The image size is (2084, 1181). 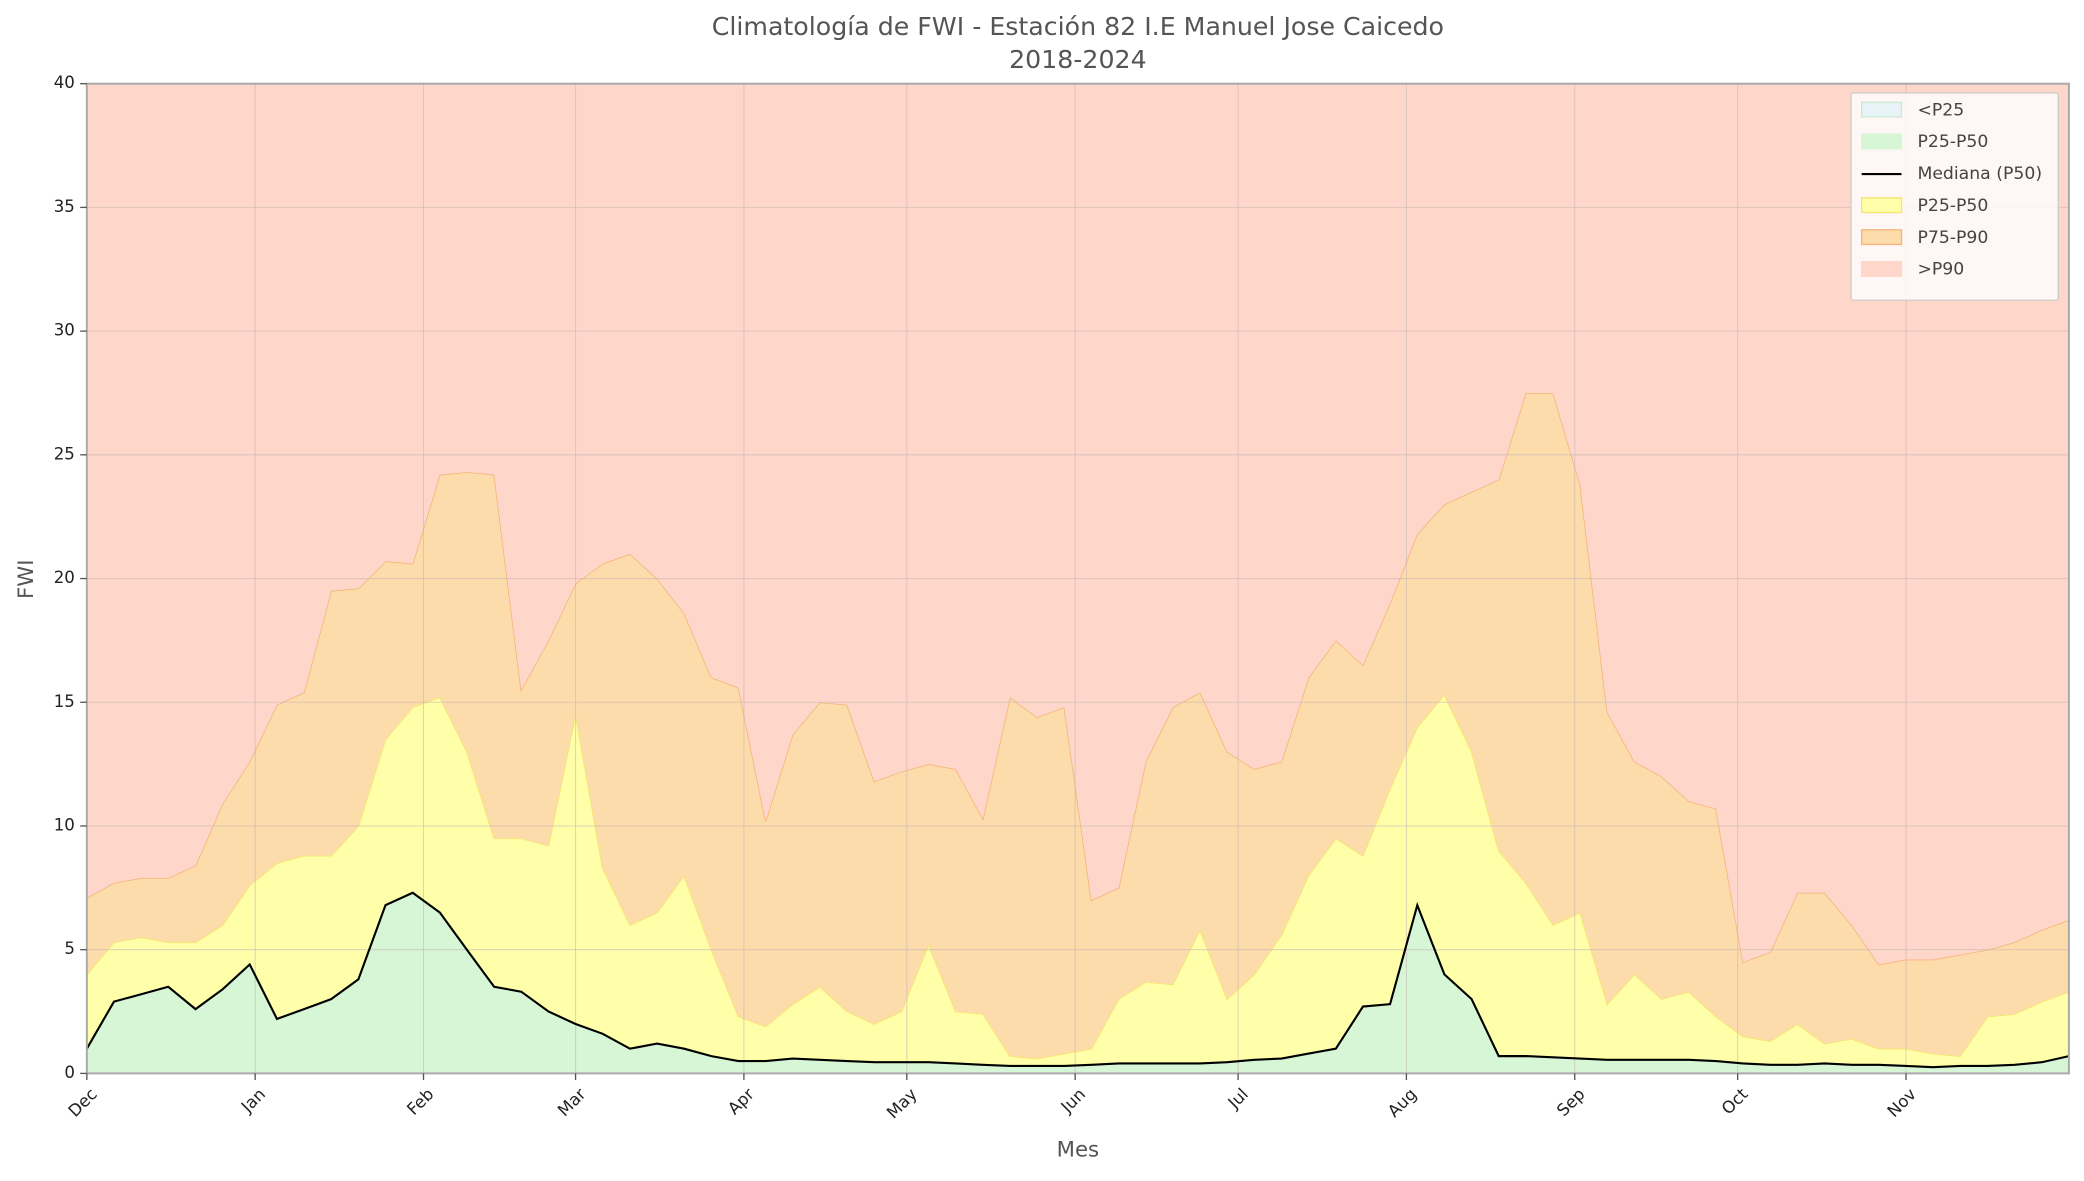 I want to click on y-tick-label: 15, so click(x=64, y=701).